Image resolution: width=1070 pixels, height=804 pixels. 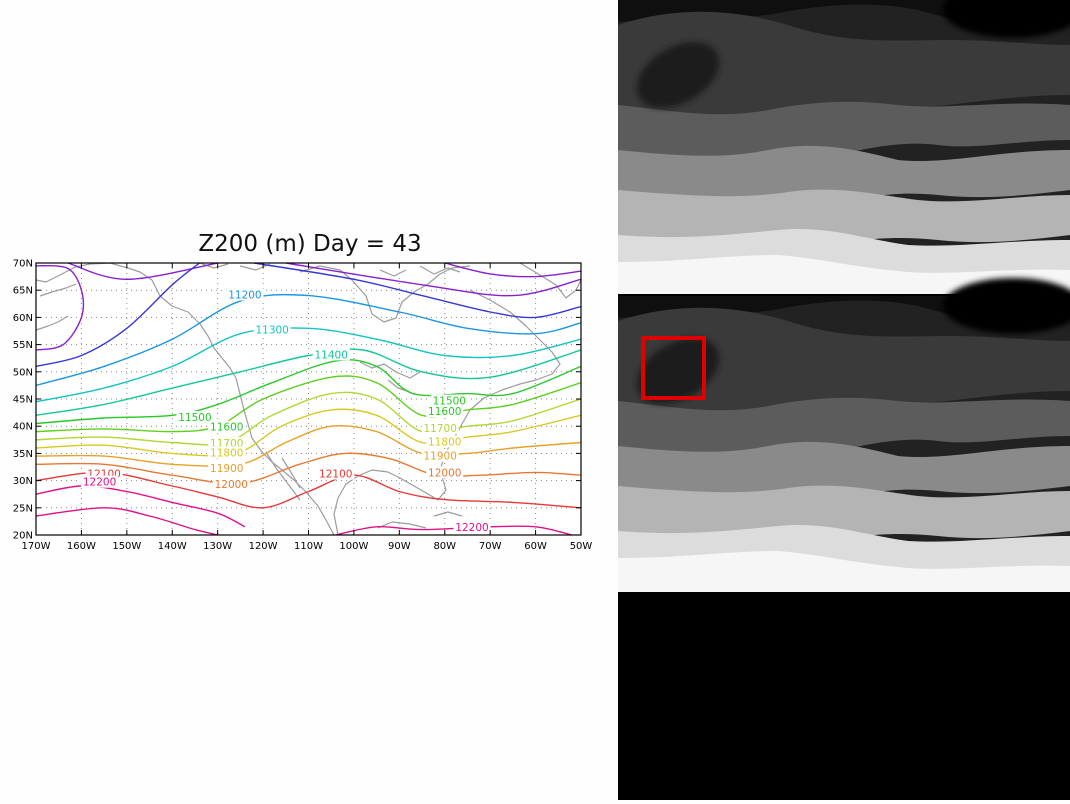 I want to click on y-tick-label: 70N, so click(x=23, y=264).